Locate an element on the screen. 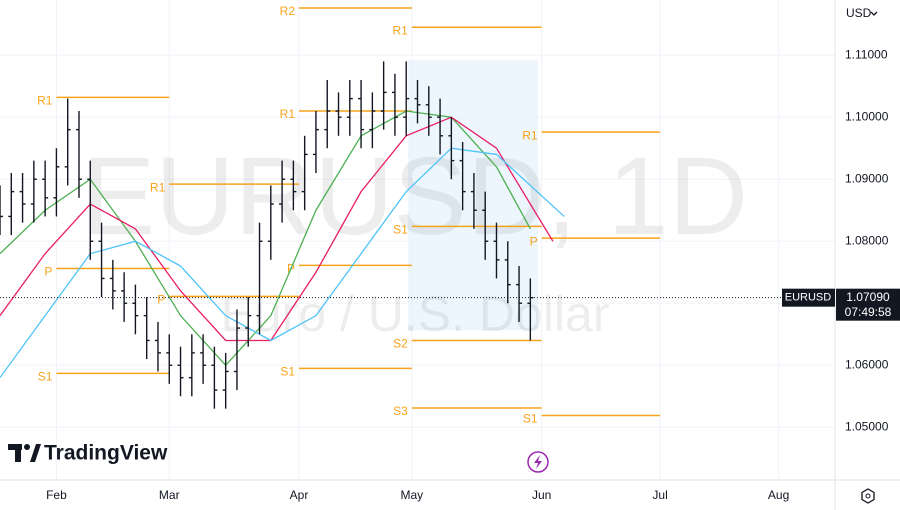  pivot-label: S2 is located at coordinates (400, 344).